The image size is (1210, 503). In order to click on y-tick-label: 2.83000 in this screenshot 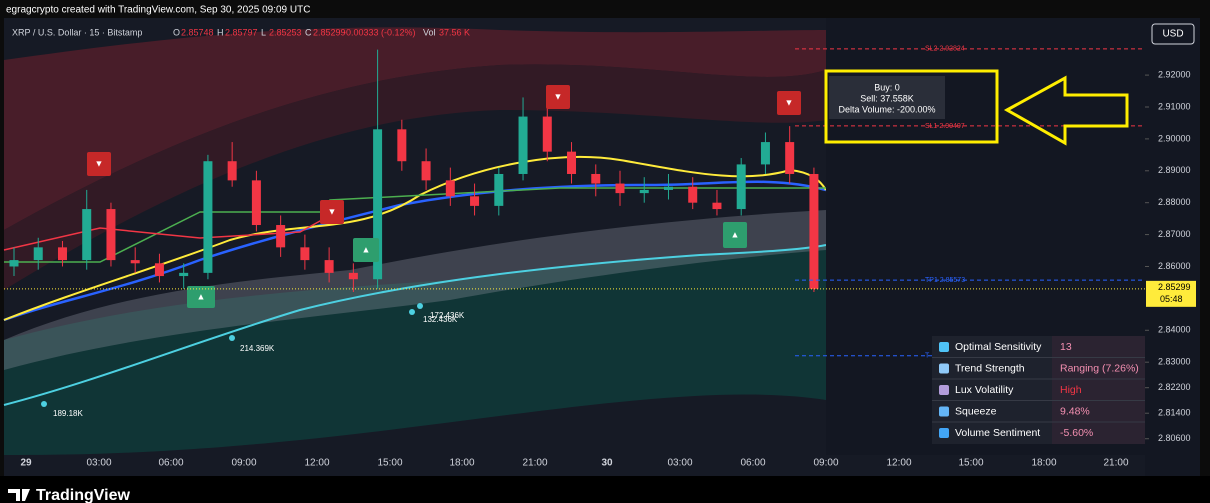, I will do `click(1174, 362)`.